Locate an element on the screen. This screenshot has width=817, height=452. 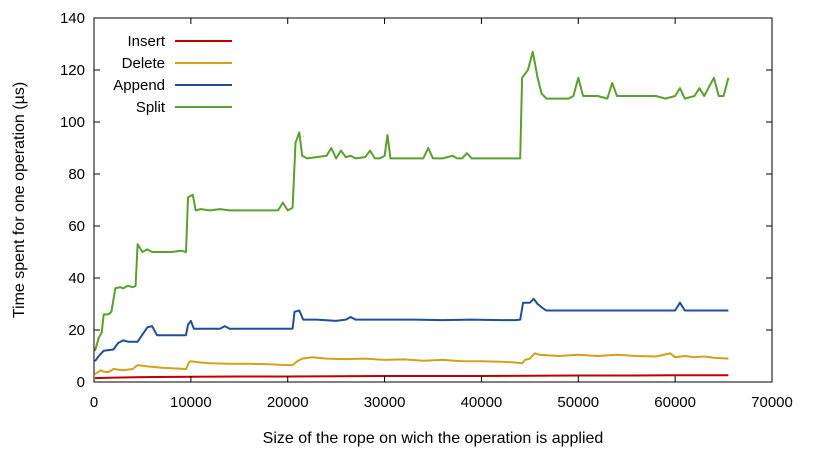
x-tick-label: 70000 is located at coordinates (772, 402).